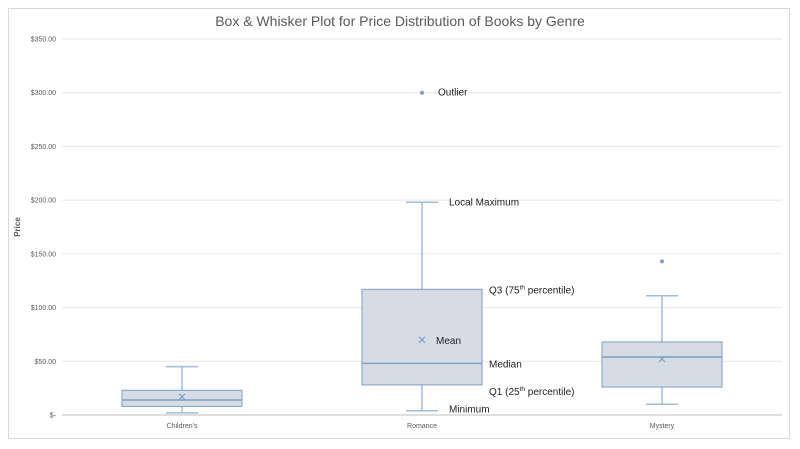 This screenshot has height=449, width=800. Describe the element at coordinates (43, 201) in the screenshot. I see `y-tick-label: $200.00` at that location.